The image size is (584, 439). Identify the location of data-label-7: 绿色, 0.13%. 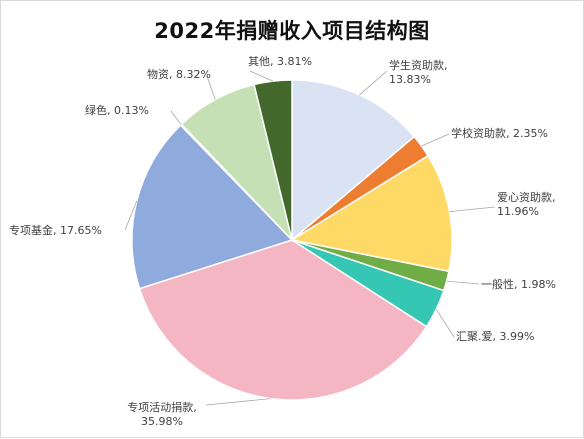
(117, 110).